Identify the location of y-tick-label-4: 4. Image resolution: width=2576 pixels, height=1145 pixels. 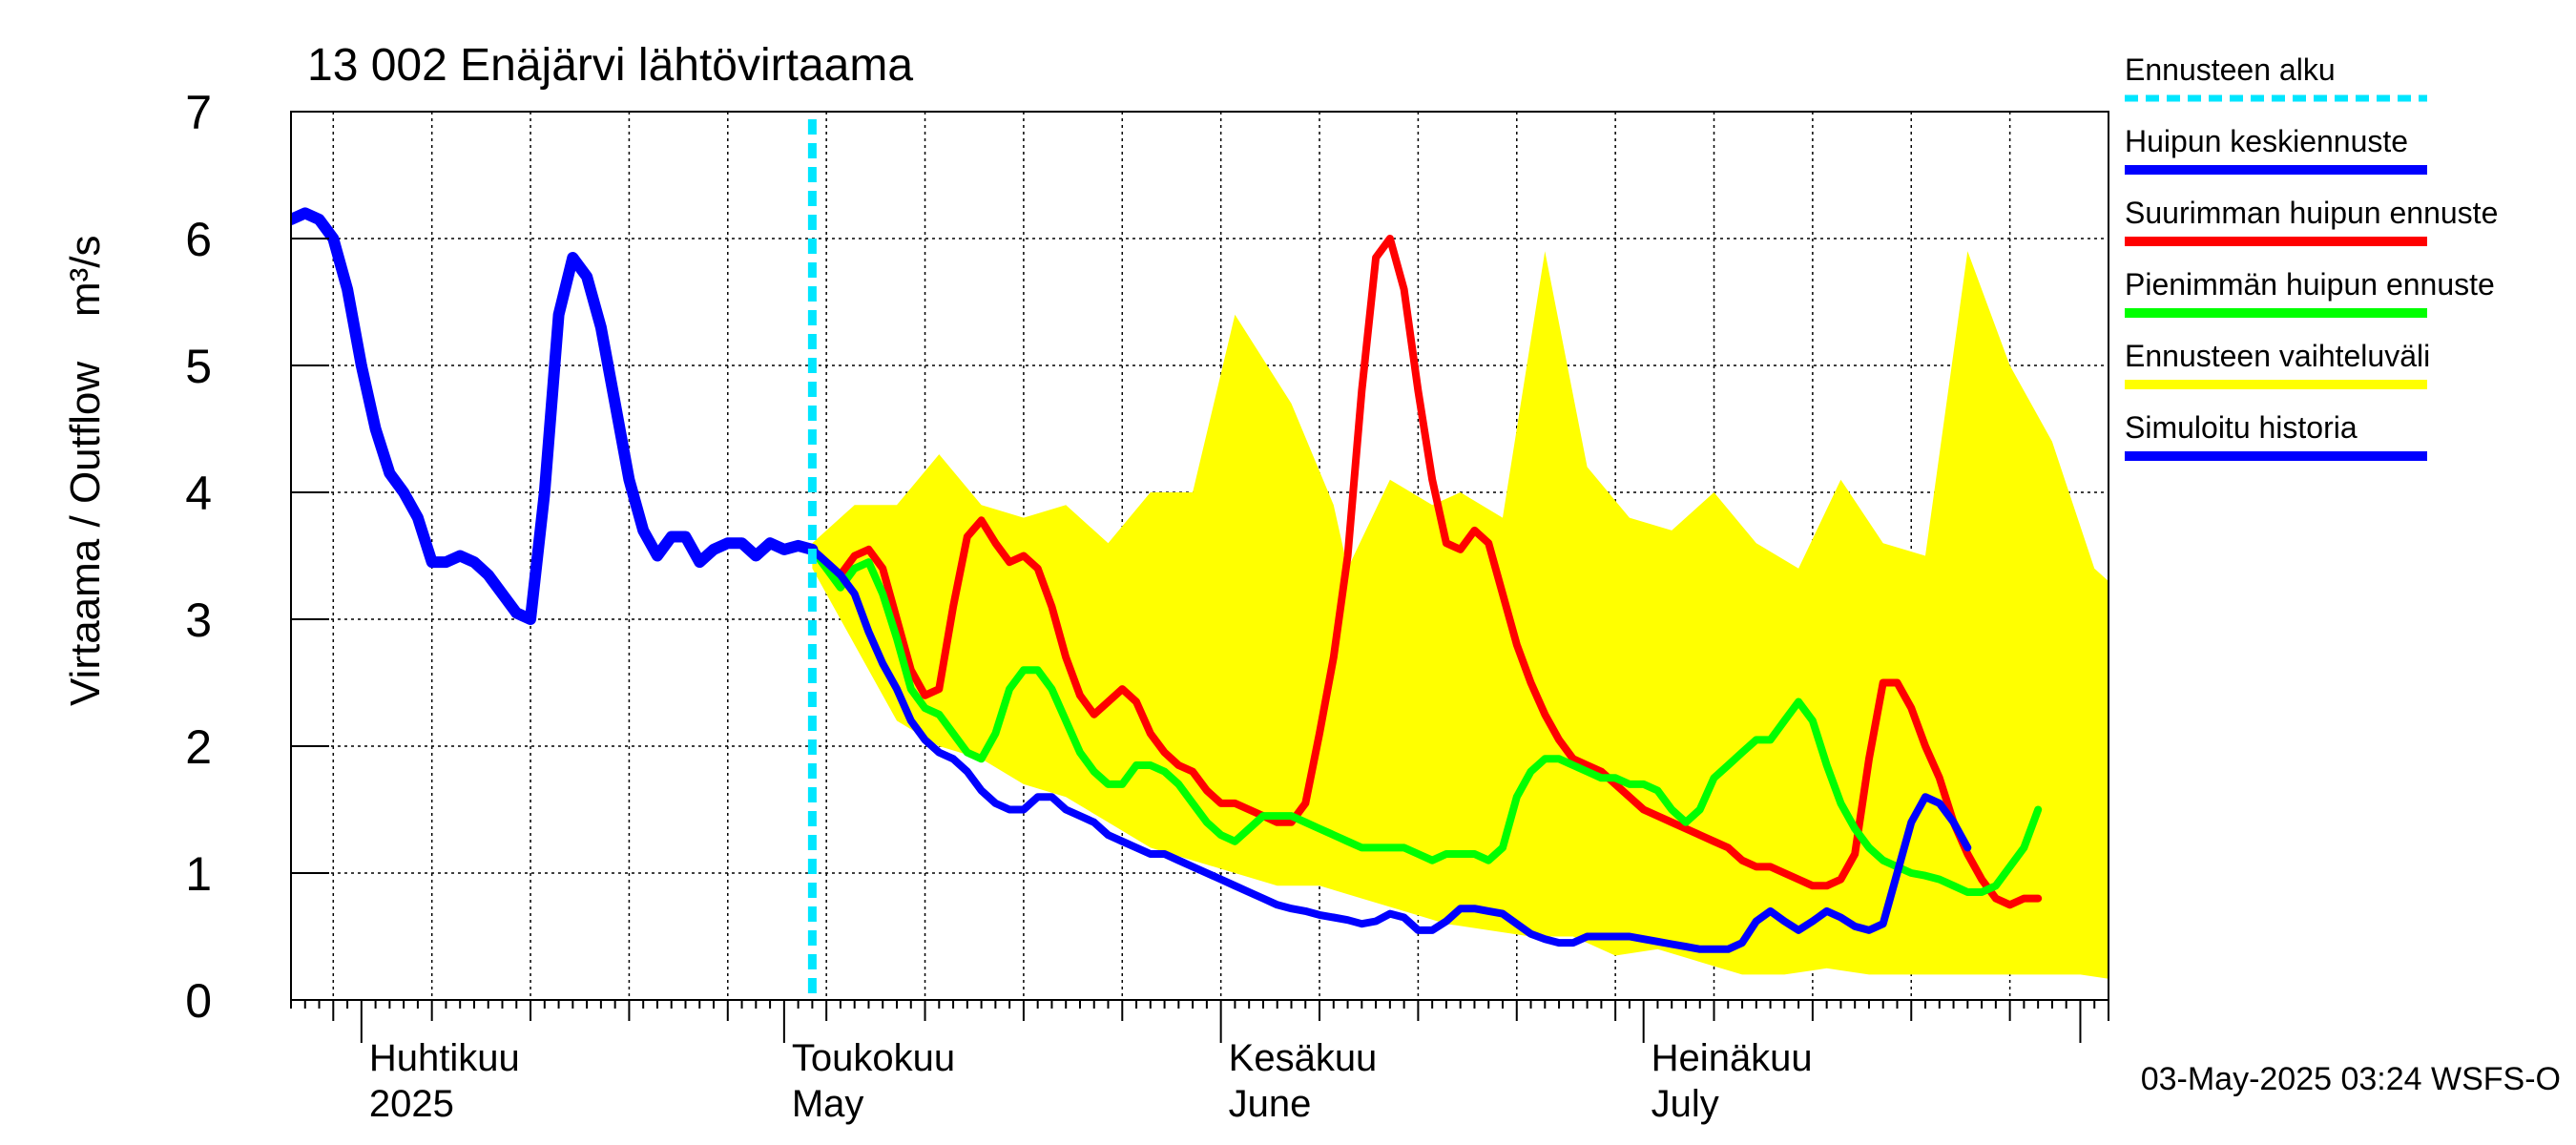
(198, 493).